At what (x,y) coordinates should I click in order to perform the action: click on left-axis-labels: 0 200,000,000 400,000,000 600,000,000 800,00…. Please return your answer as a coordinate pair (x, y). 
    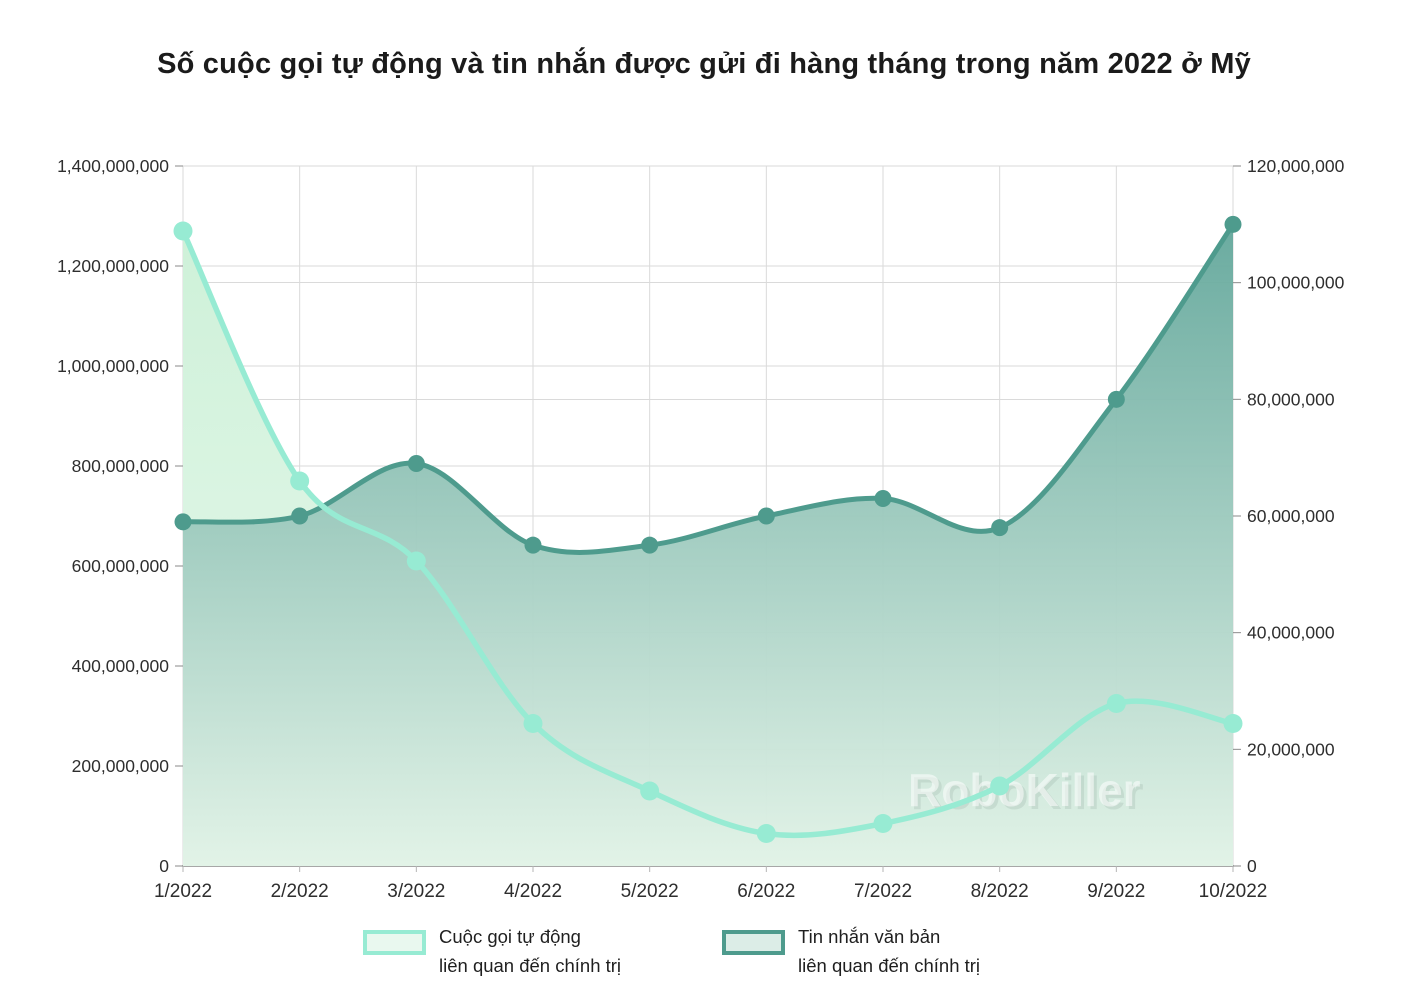
    Looking at the image, I should click on (113, 516).